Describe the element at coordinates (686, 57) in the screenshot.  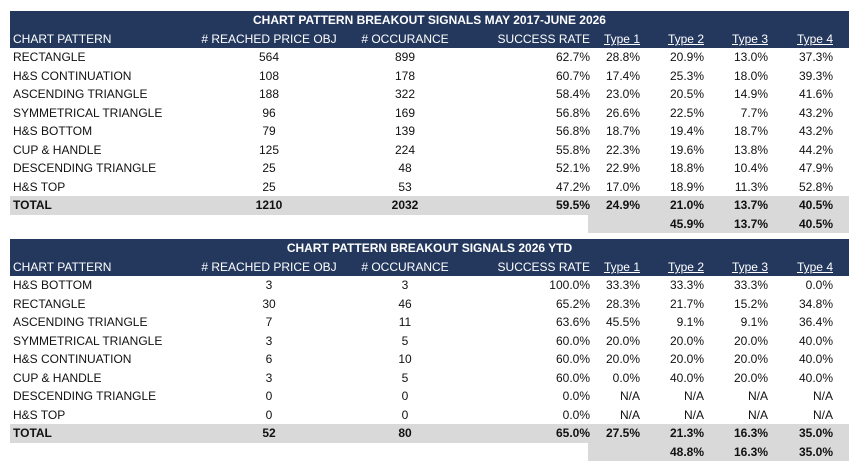
I see `value-cell: 20.9%` at that location.